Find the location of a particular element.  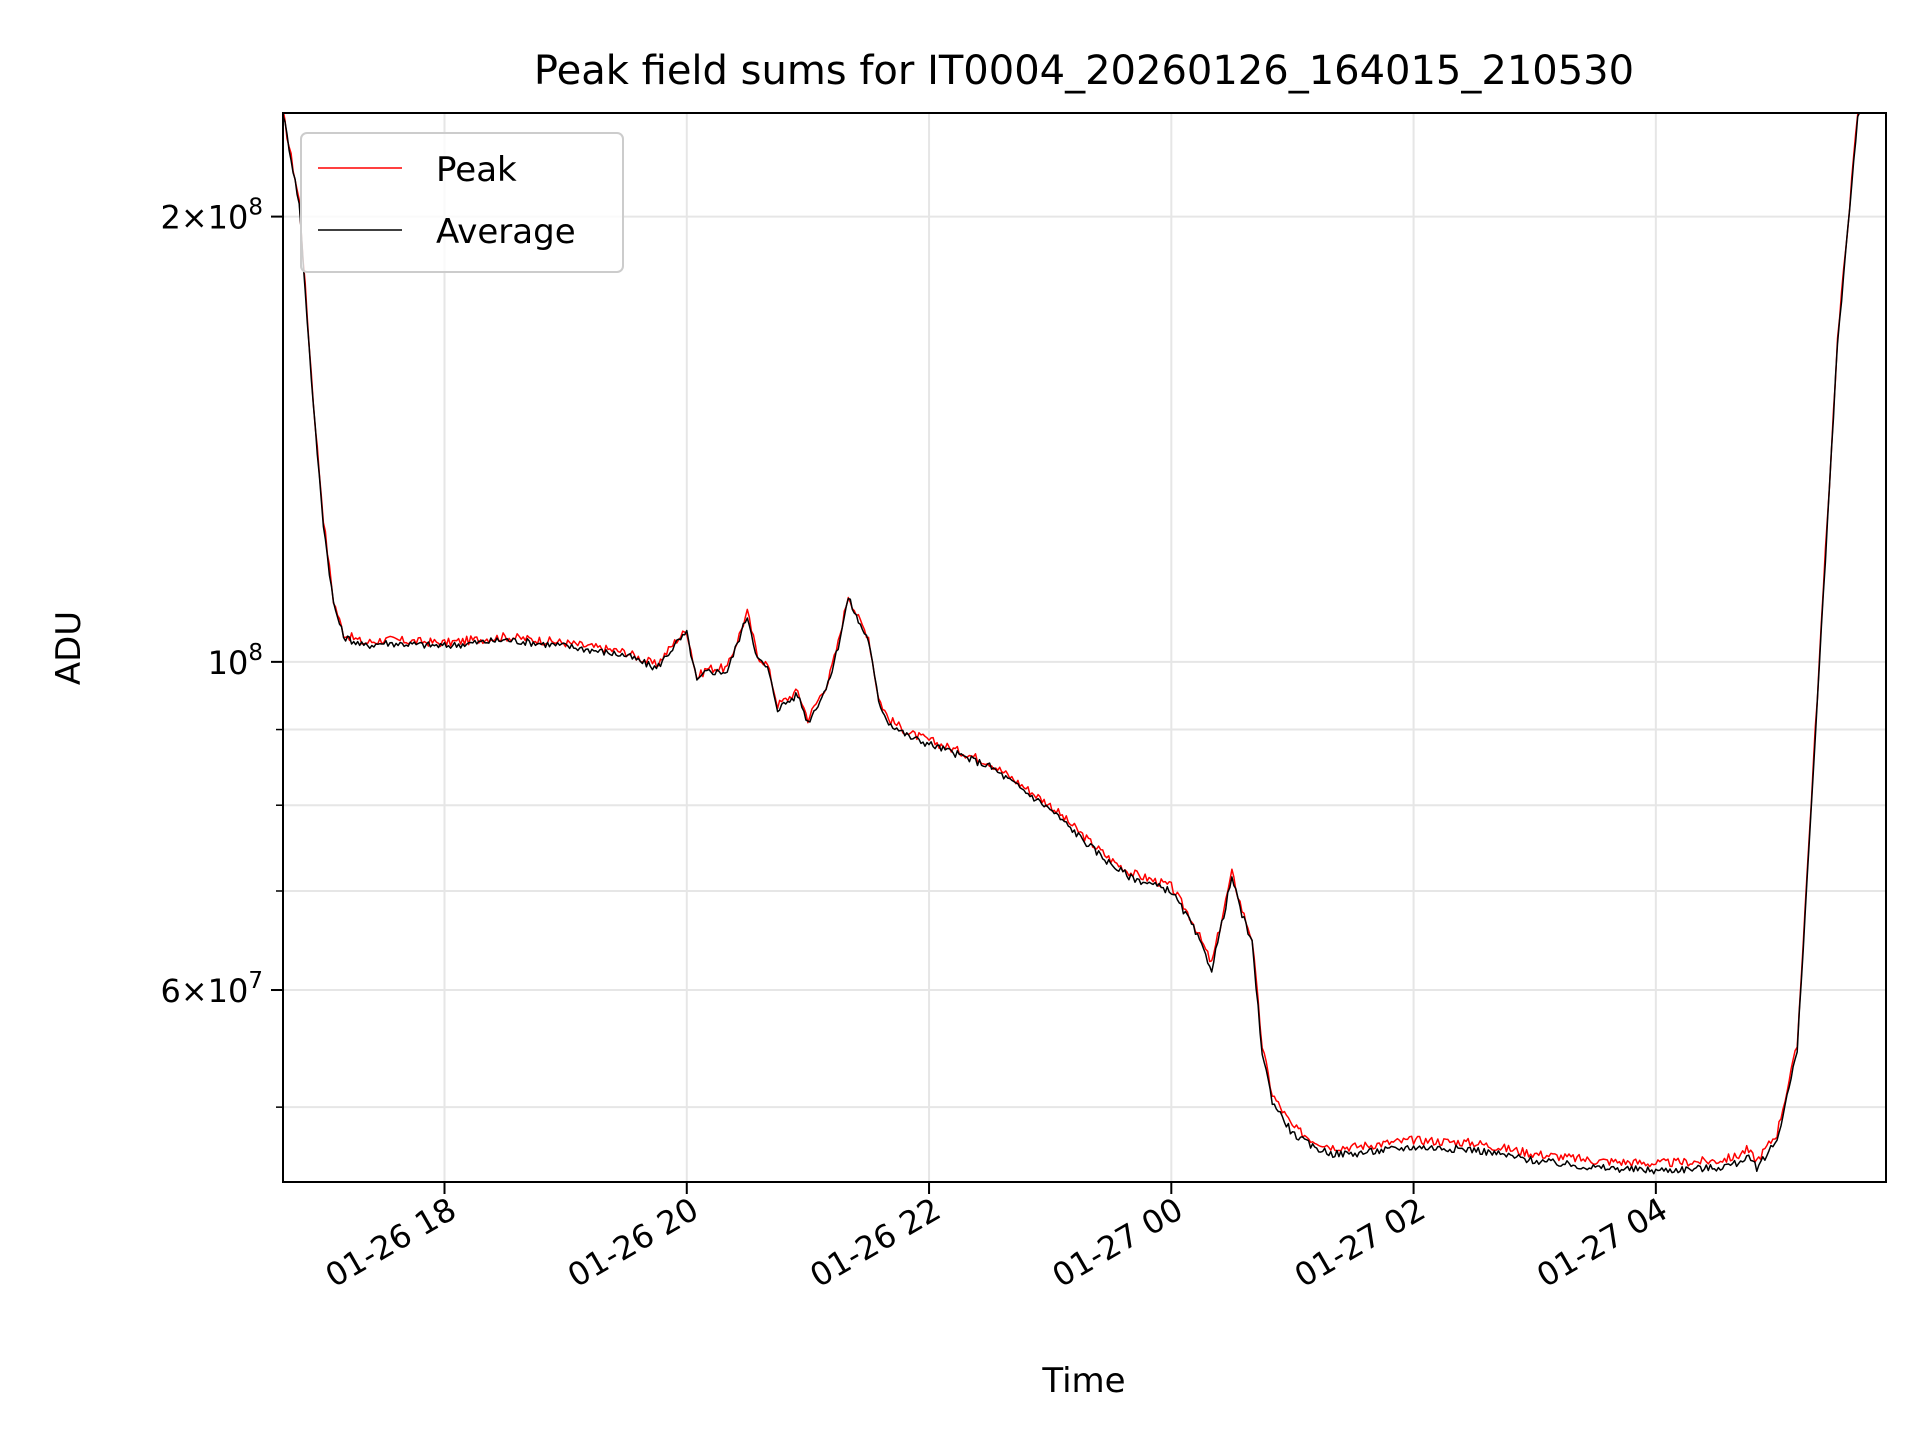

legend: Peak Average is located at coordinates (462, 202).